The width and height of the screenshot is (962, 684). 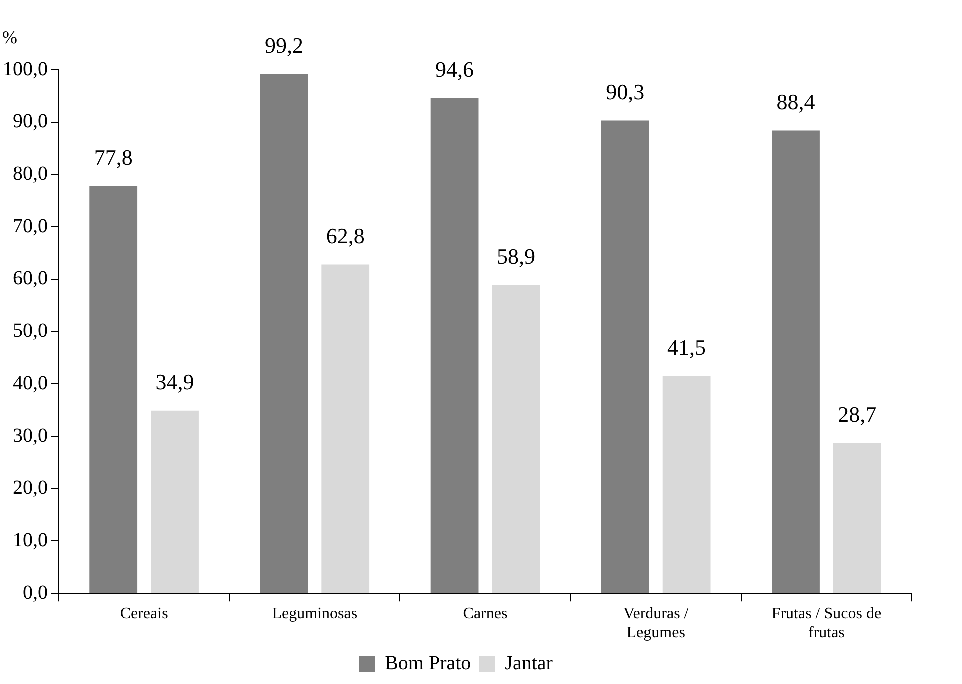 What do you see at coordinates (827, 623) in the screenshot?
I see `x-tick-label: Frutas / Sucos de frutas` at bounding box center [827, 623].